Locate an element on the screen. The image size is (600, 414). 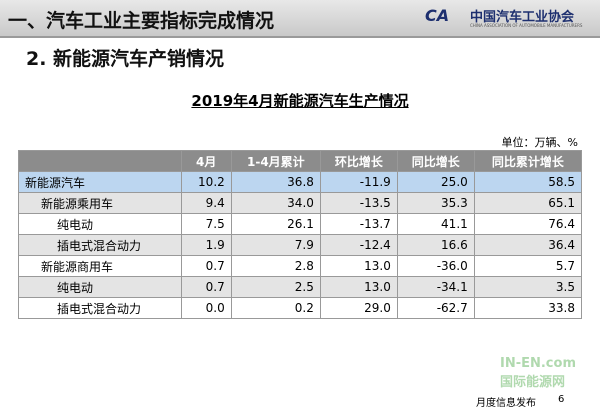
table-row: 纯电动 7.5 26.1 -13.7 41.1 76.4 is located at coordinates (300, 224).